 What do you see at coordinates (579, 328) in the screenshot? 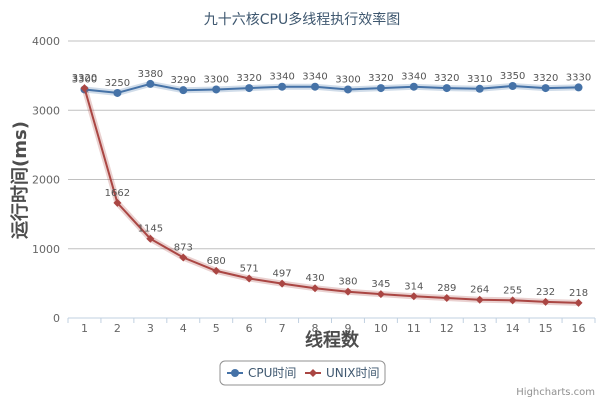
I see `x-tick-label: 16` at bounding box center [579, 328].